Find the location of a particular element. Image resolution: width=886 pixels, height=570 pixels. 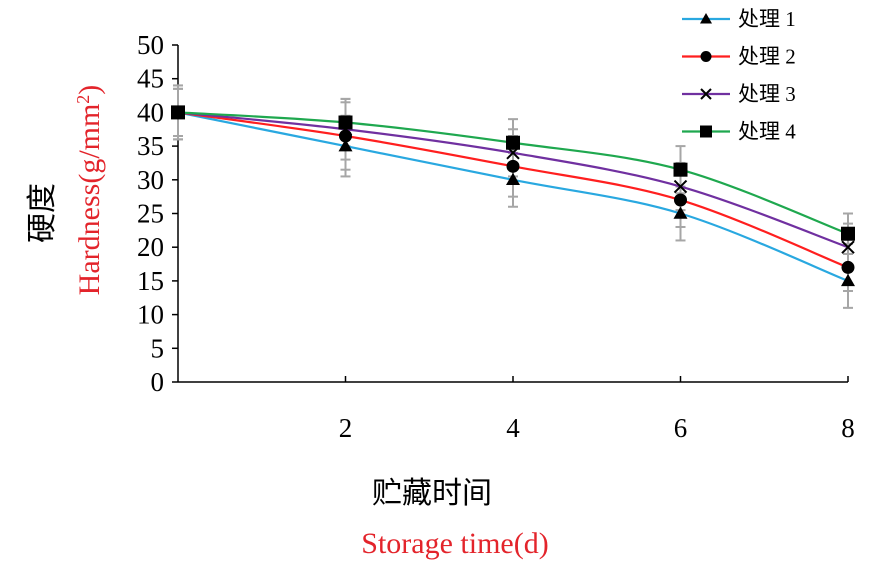

y-tick-label: 50 is located at coordinates (150, 45).